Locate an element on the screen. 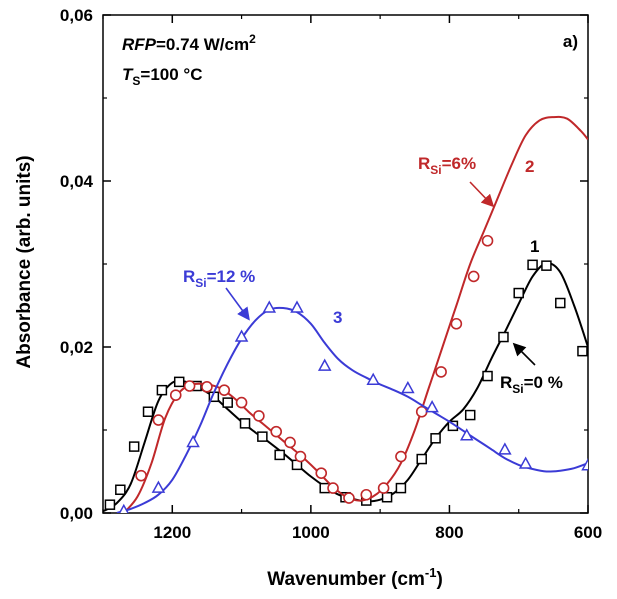 The image size is (617, 599). x-tick-label: 600 is located at coordinates (588, 532).